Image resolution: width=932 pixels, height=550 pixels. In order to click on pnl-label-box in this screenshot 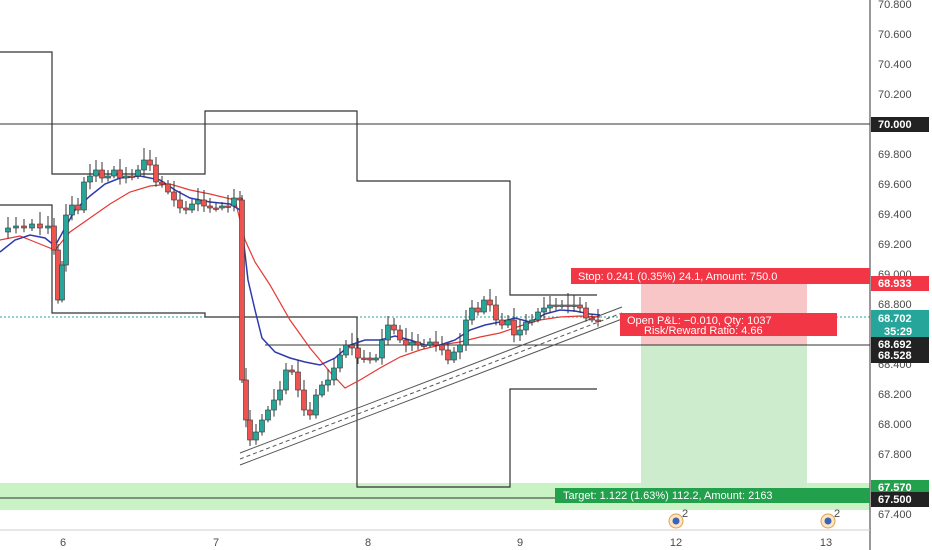, I will do `click(728, 324)`.